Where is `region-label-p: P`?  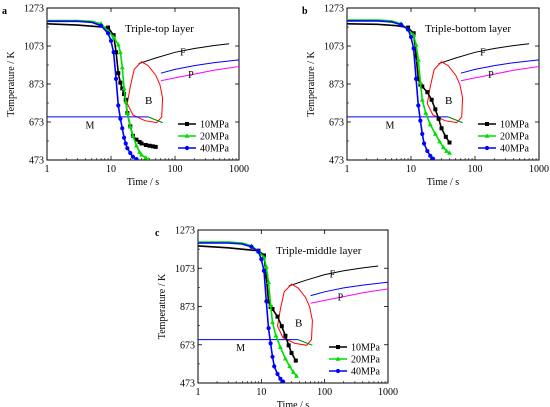 region-label-p: P is located at coordinates (491, 75).